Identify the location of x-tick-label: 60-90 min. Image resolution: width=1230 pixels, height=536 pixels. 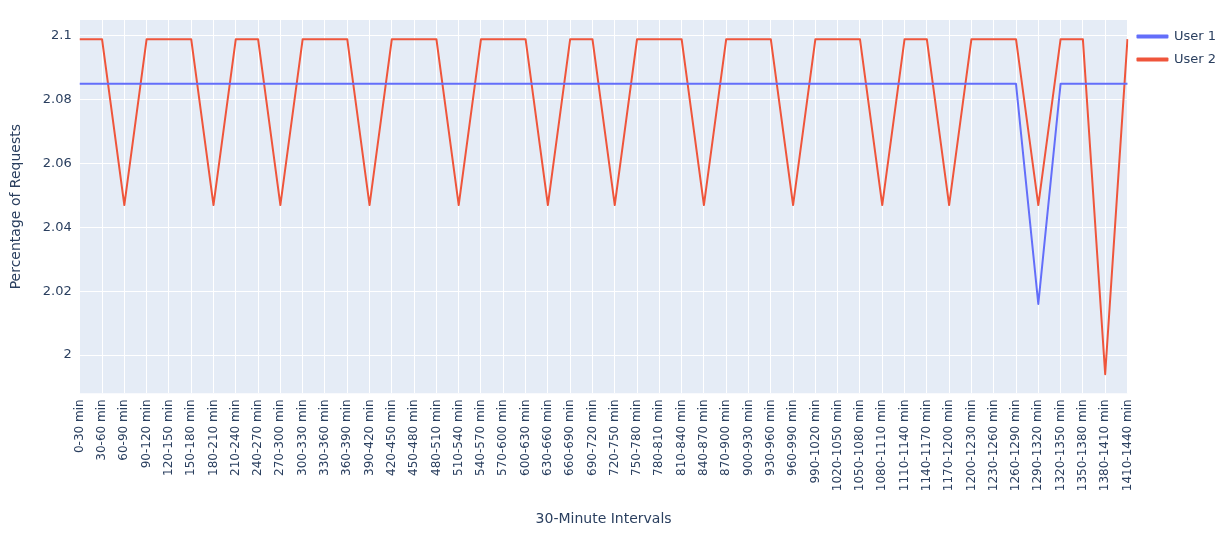
(123, 430).